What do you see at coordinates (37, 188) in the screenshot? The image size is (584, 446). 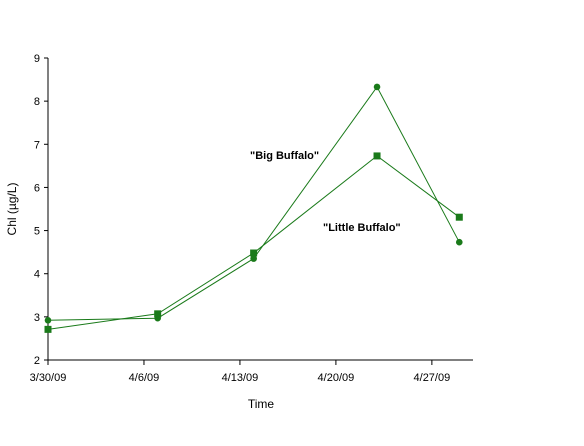 I see `y-tick-label: 6` at bounding box center [37, 188].